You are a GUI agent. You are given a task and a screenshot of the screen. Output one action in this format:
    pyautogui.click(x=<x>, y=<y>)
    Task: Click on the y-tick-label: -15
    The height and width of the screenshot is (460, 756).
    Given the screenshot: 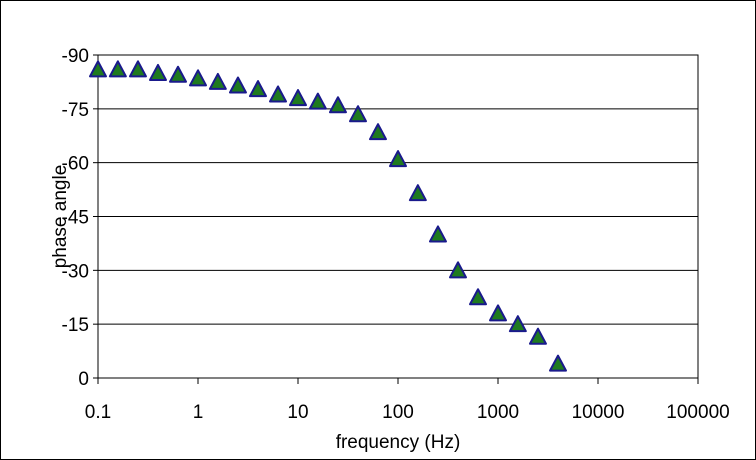 What is the action you would take?
    pyautogui.click(x=75, y=325)
    